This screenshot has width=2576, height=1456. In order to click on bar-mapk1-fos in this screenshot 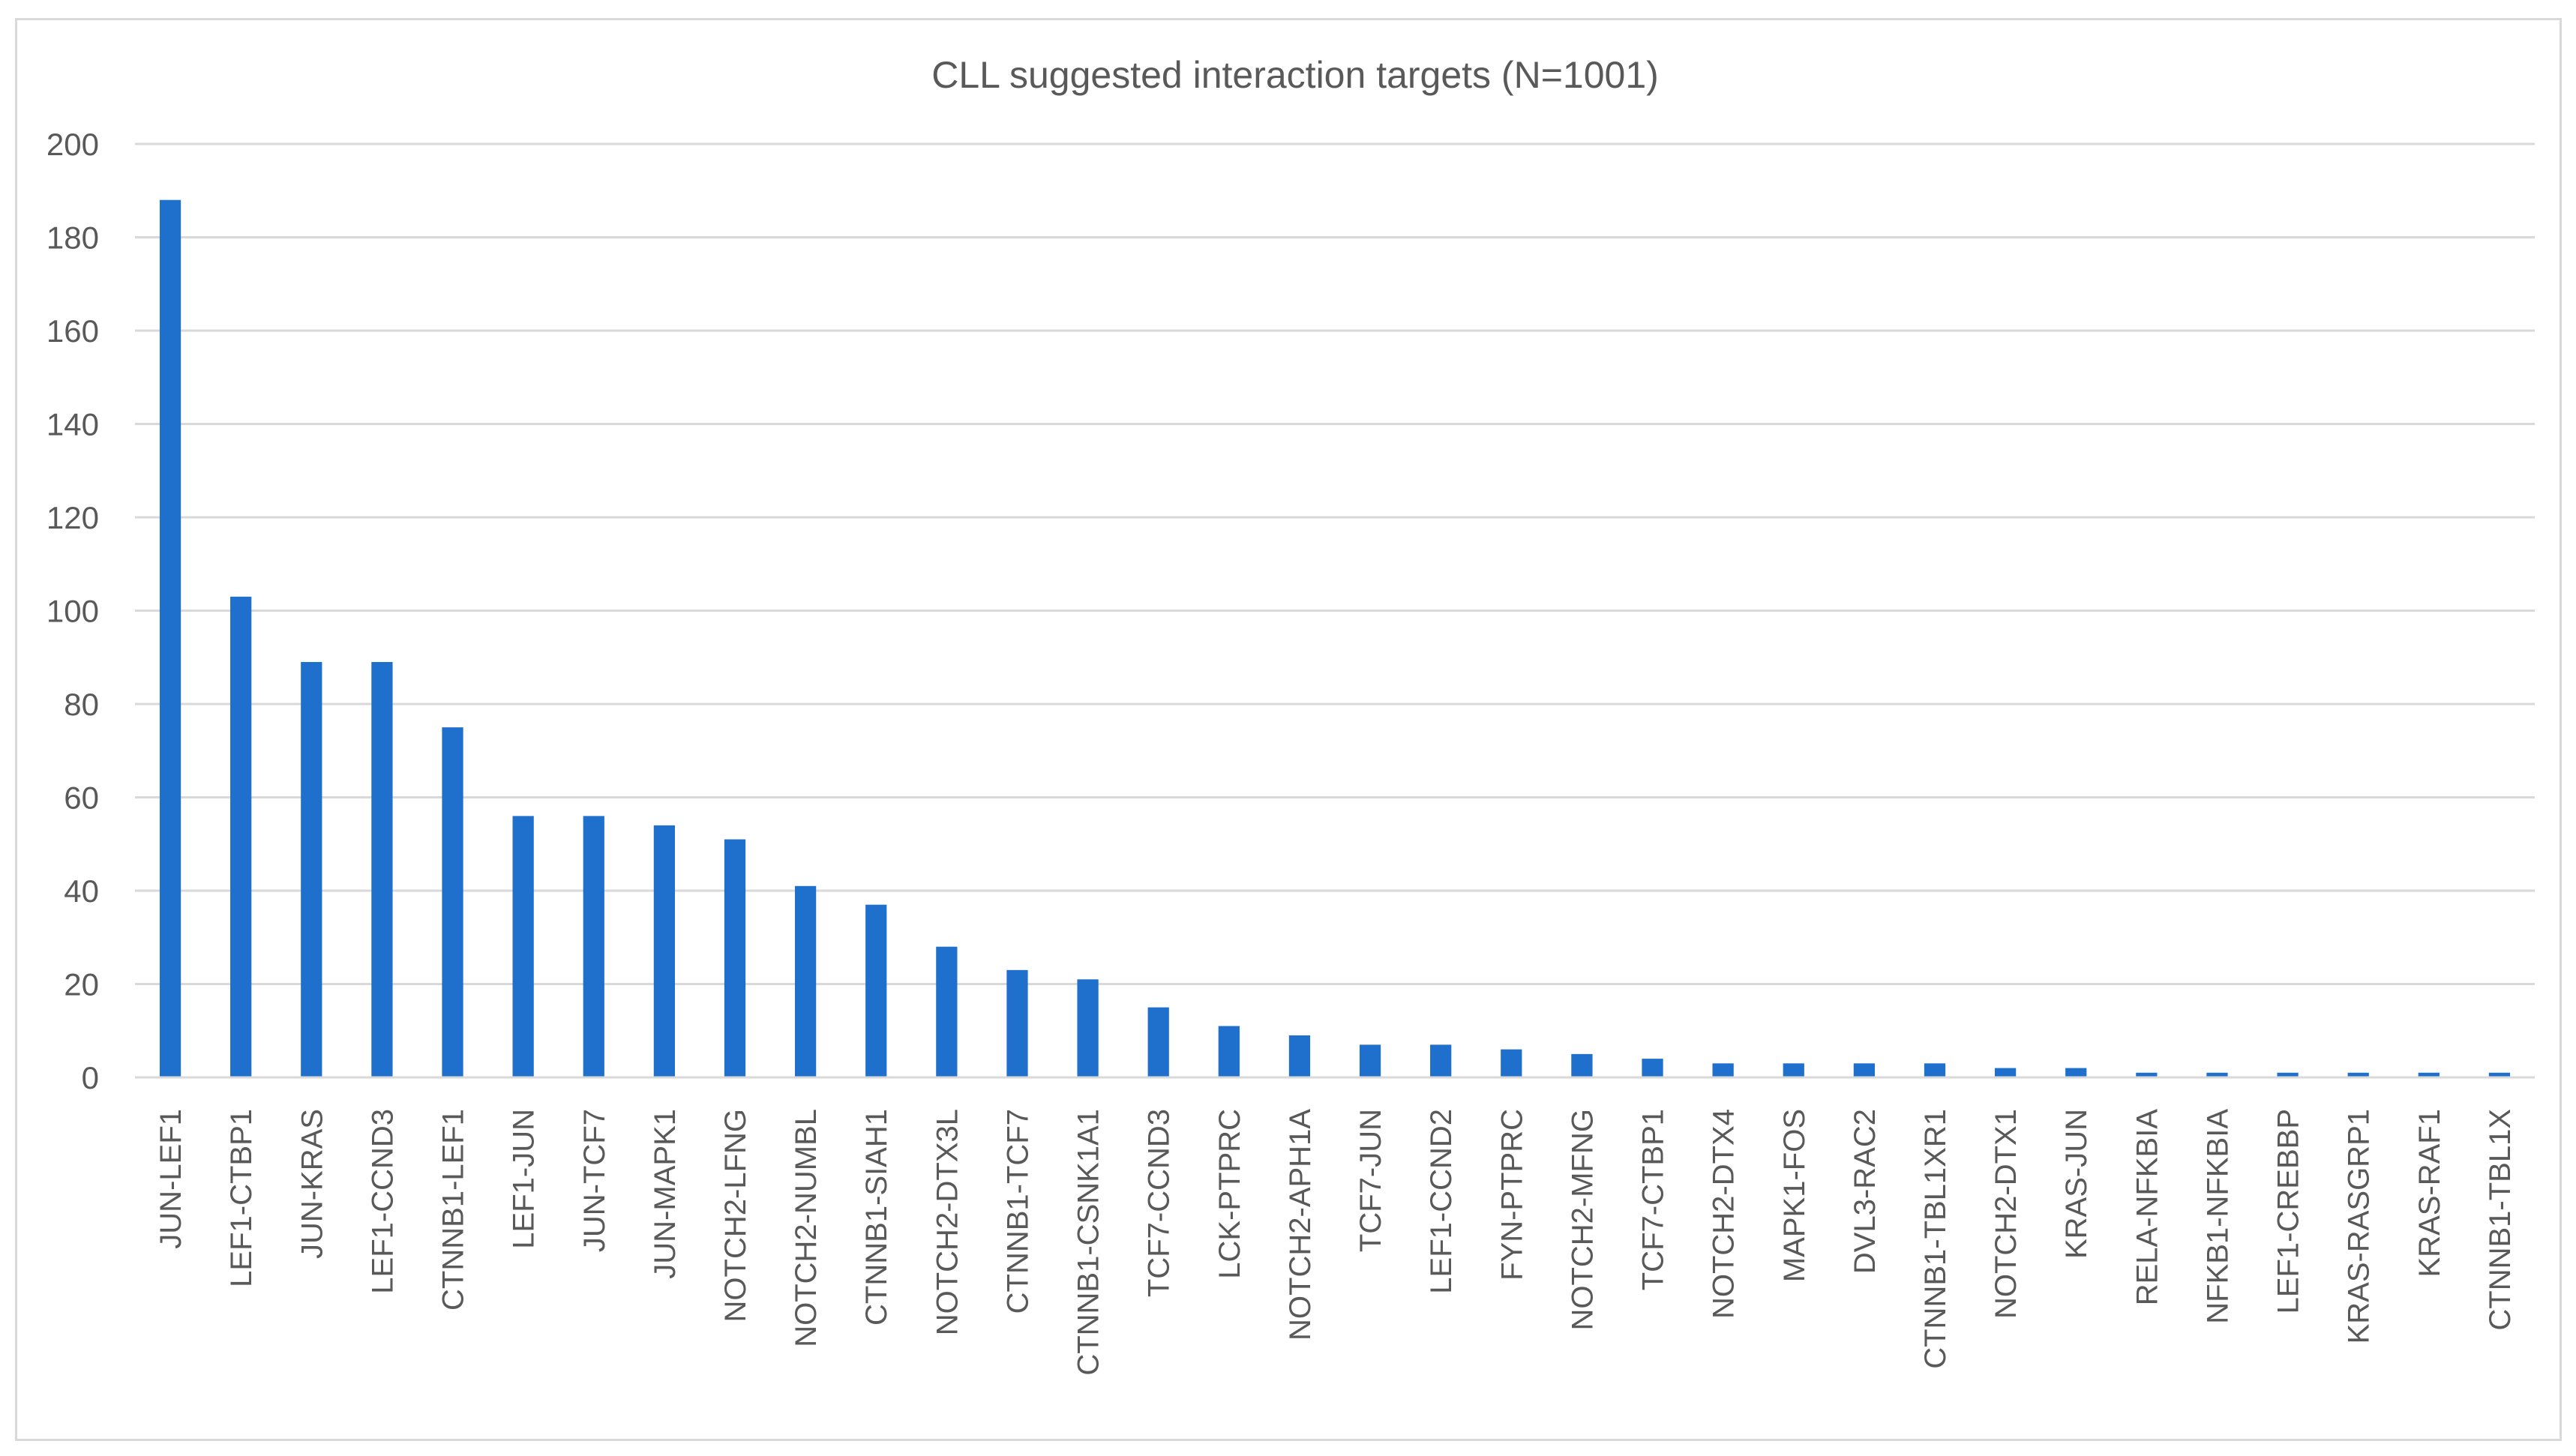, I will do `click(1794, 1070)`.